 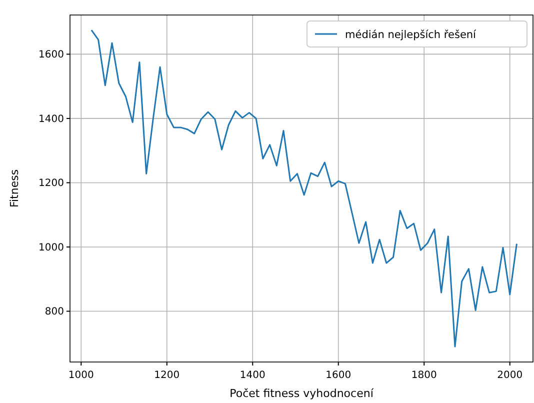 What do you see at coordinates (51, 248) in the screenshot?
I see `y-tick-label: 1000` at bounding box center [51, 248].